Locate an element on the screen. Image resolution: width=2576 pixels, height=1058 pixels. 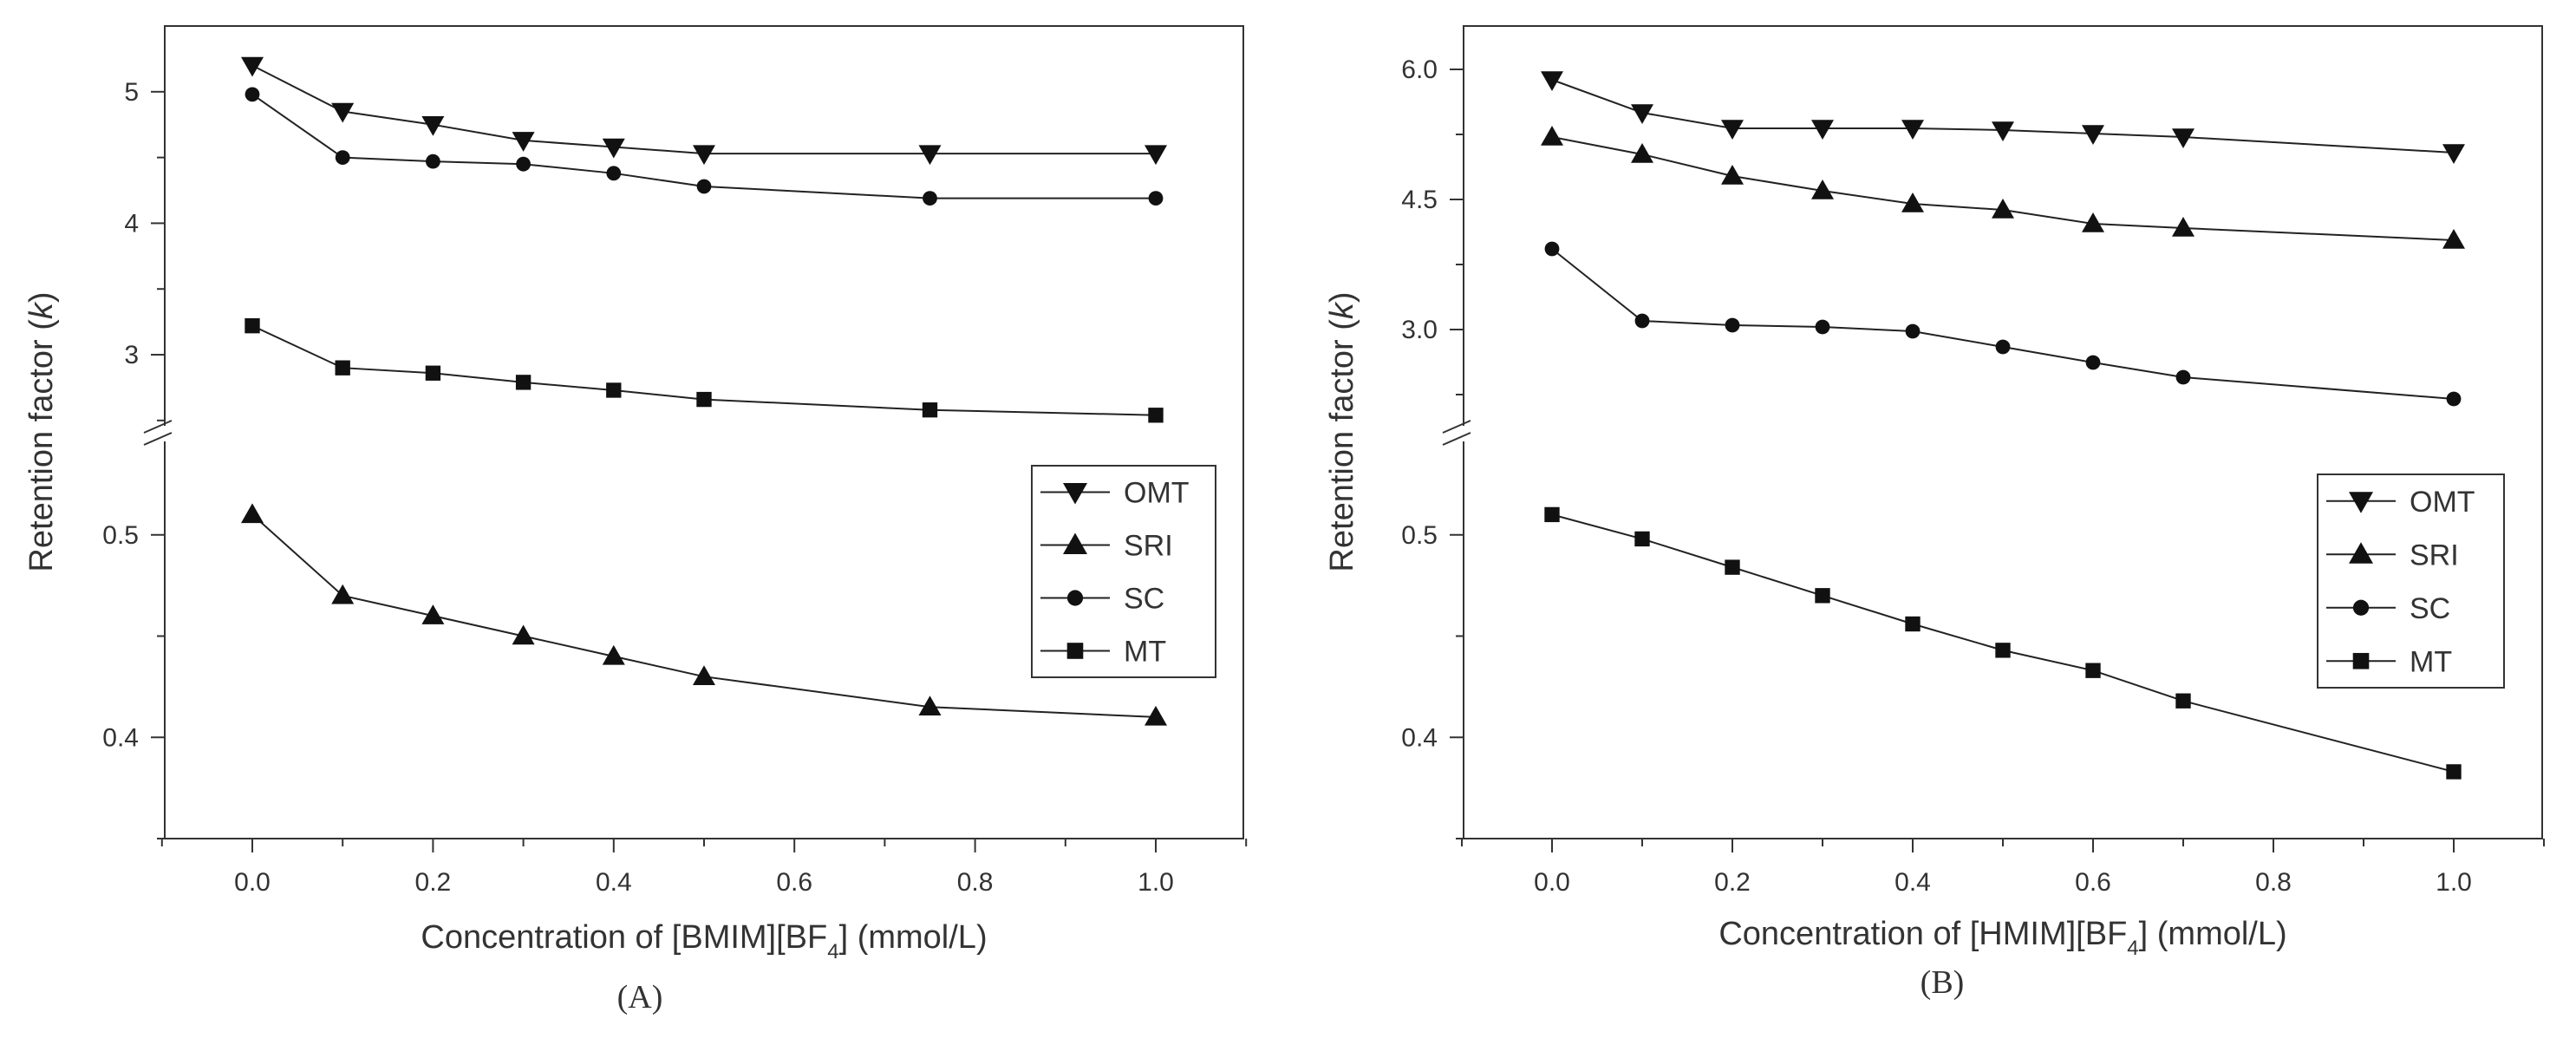
x-axis-label: Concentration of [HMIM][BF4] (mmol/L) is located at coordinates (2002, 938).